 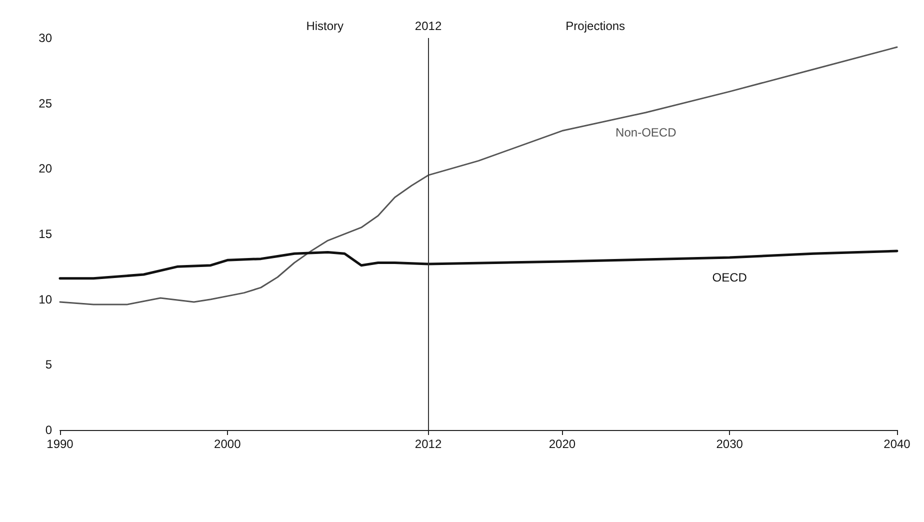 I want to click on x-tick-label: 1990, so click(x=60, y=444).